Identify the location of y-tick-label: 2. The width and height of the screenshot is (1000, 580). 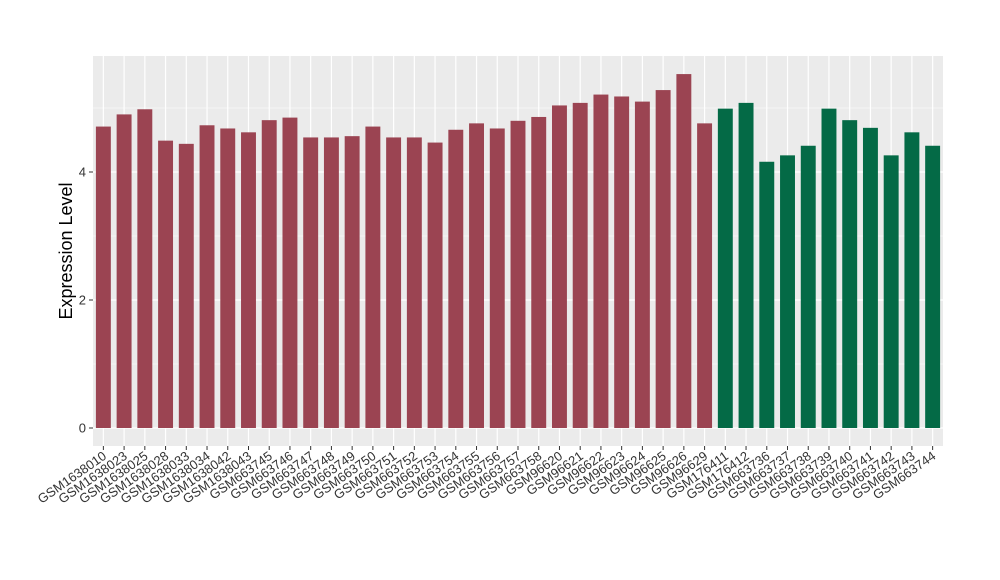
(82, 300).